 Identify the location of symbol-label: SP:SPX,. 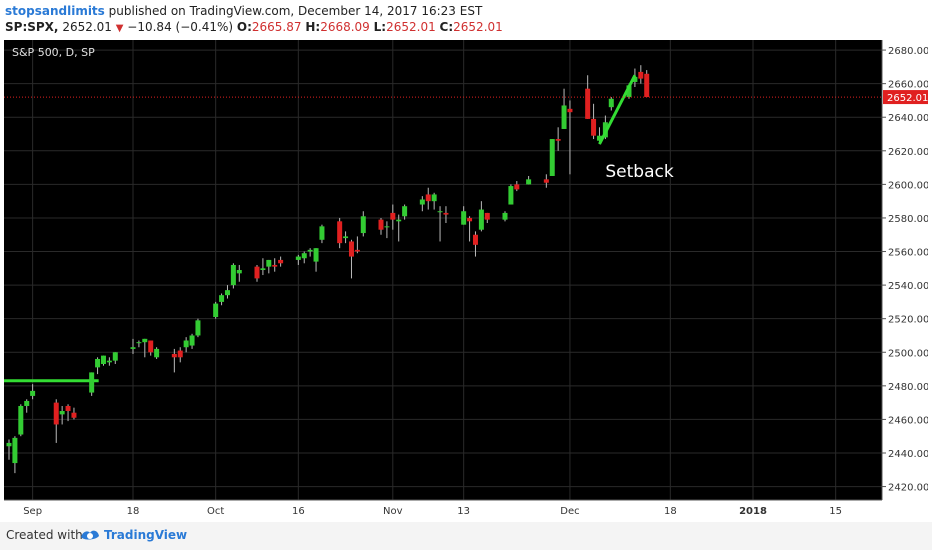
(32, 27).